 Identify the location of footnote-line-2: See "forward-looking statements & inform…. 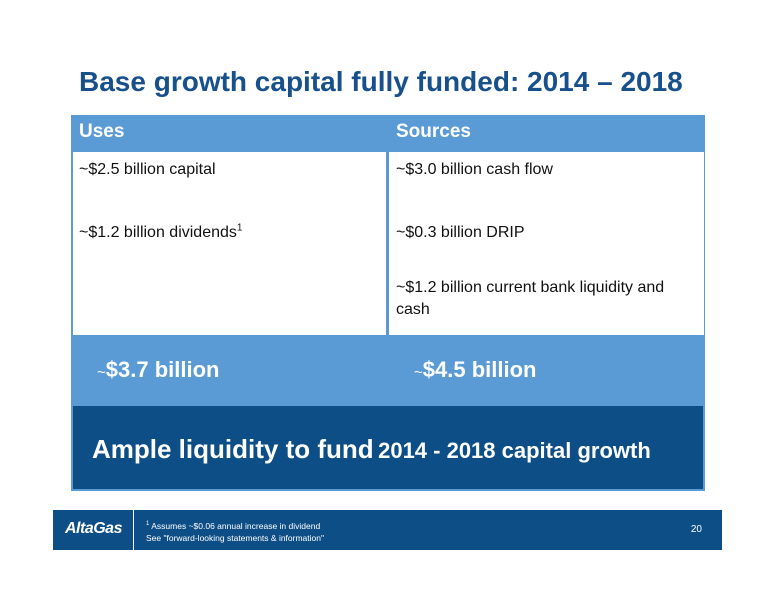
(235, 537).